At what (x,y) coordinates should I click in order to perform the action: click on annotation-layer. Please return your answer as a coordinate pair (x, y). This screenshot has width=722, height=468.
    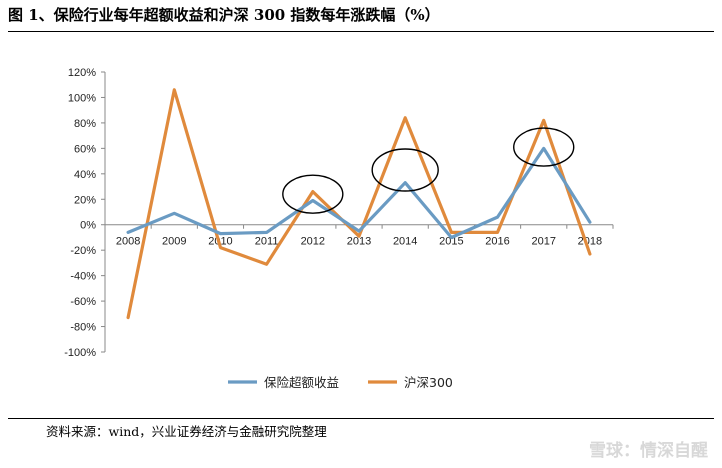
    Looking at the image, I should click on (428, 170).